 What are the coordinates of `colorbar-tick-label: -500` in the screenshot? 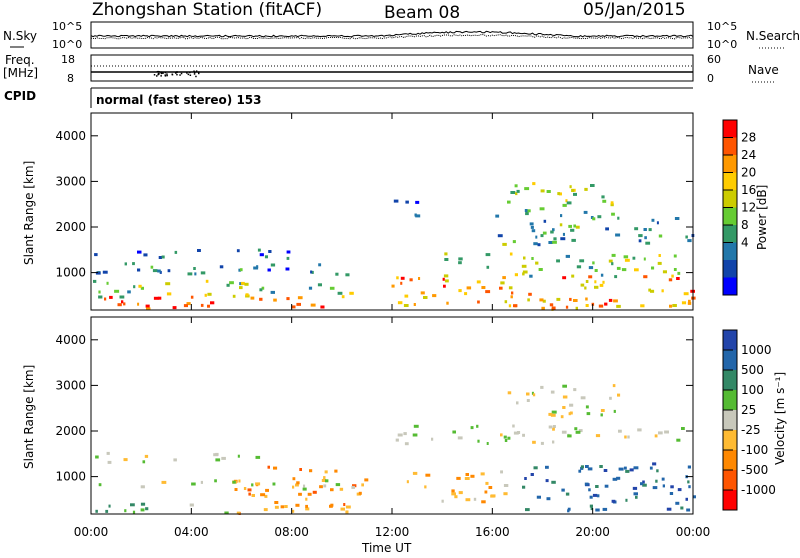 It's located at (754, 470).